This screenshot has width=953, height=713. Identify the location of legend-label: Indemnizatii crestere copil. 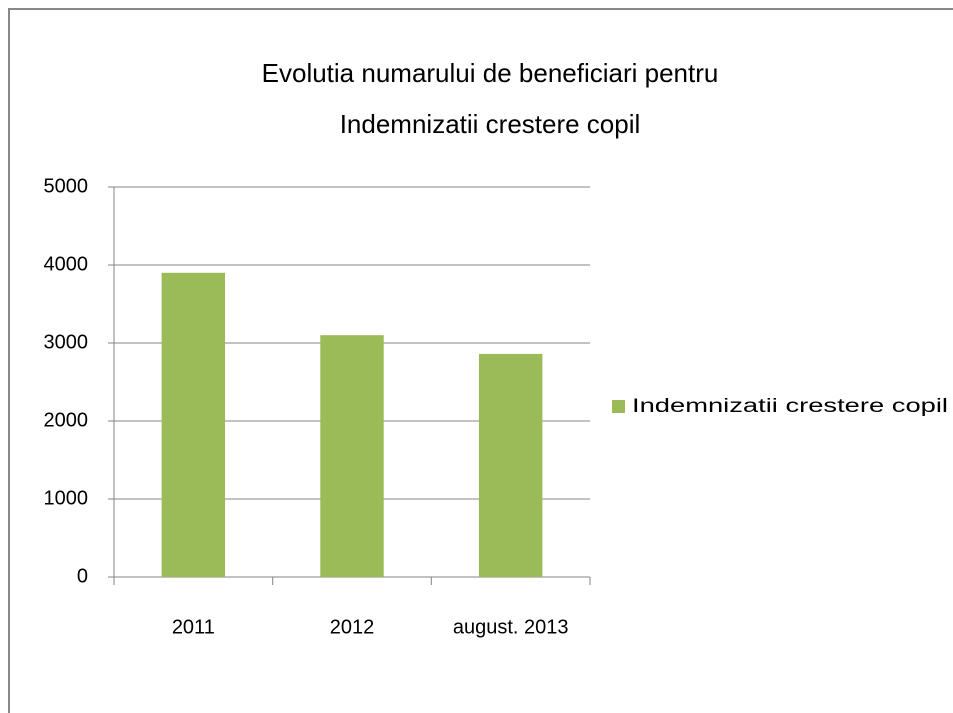
(790, 406).